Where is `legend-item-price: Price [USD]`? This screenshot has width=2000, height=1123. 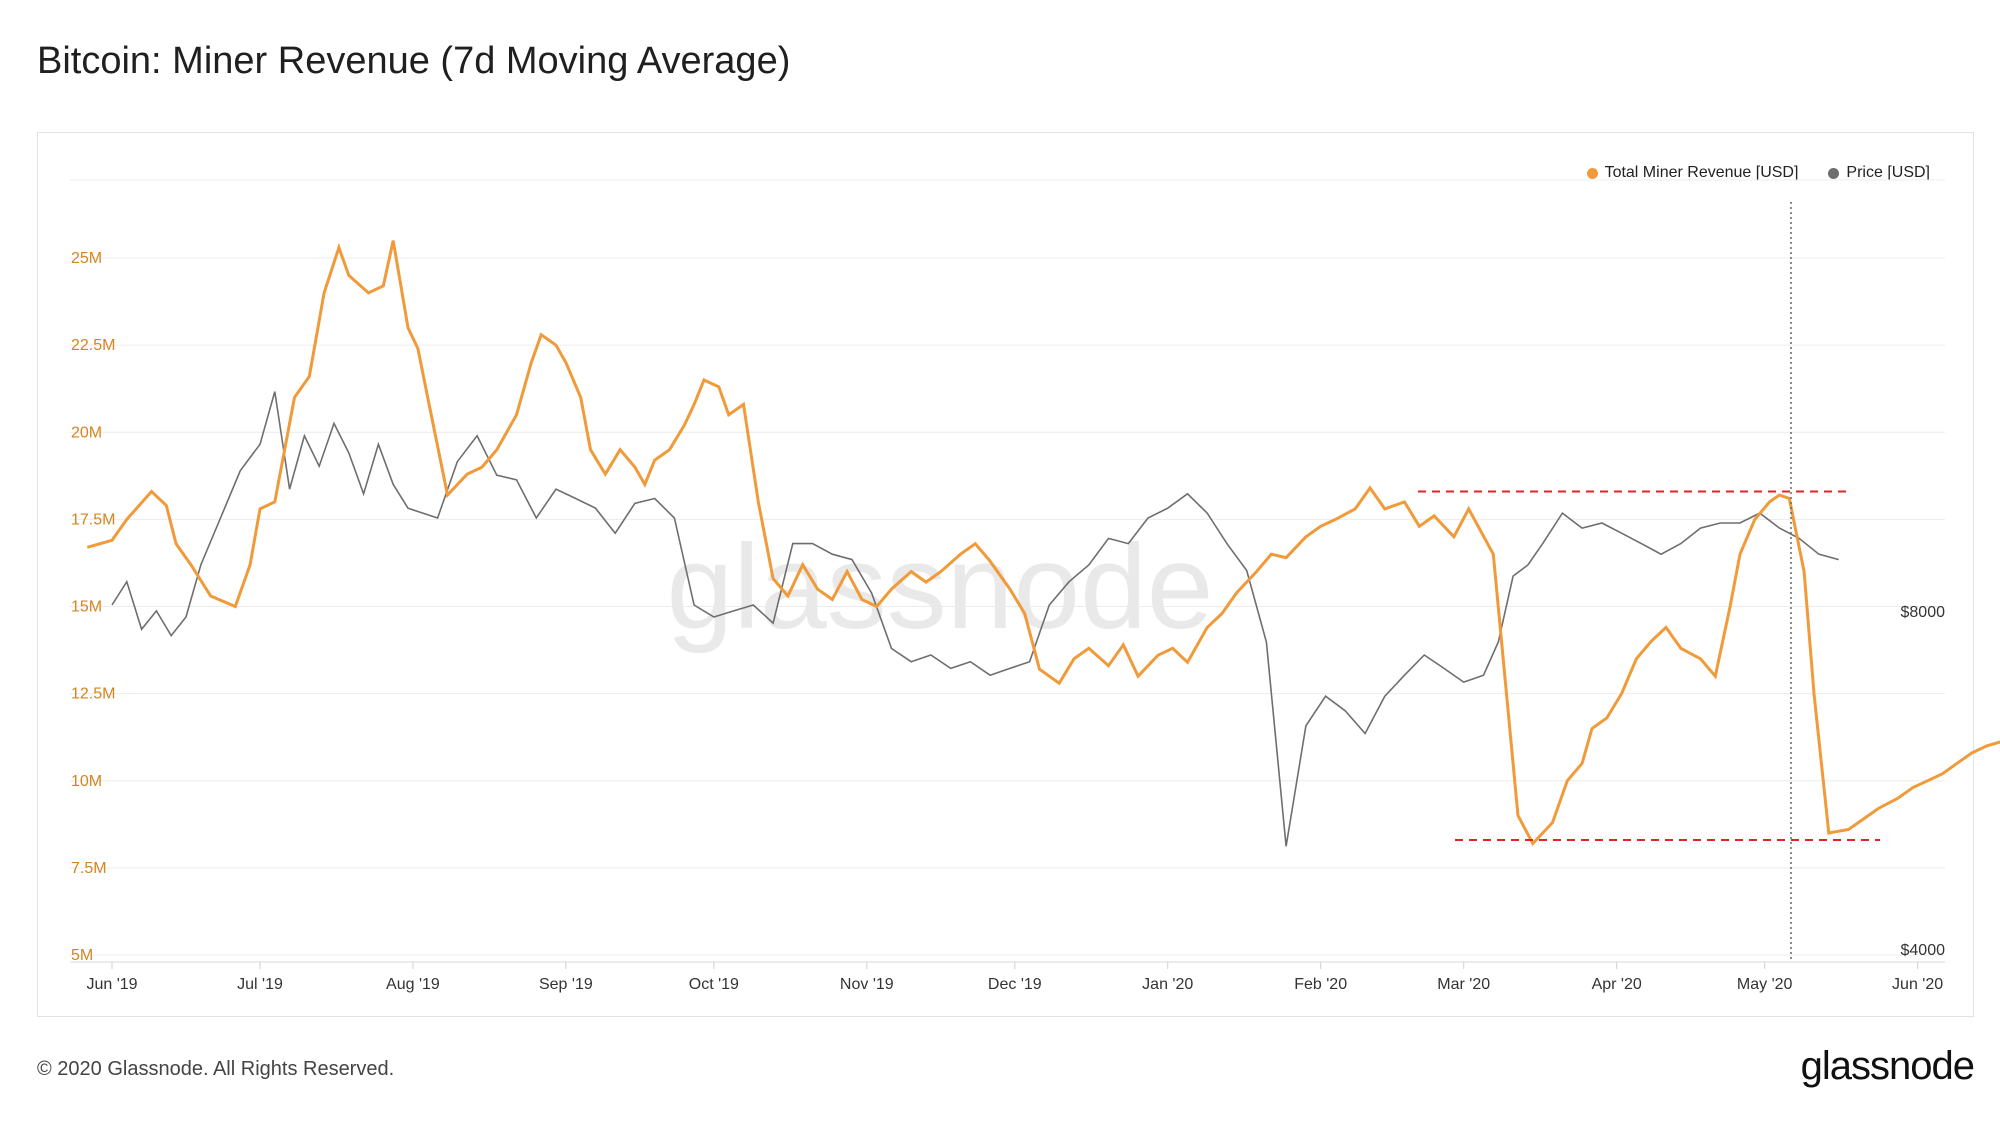
legend-item-price: Price [USD] is located at coordinates (1879, 173).